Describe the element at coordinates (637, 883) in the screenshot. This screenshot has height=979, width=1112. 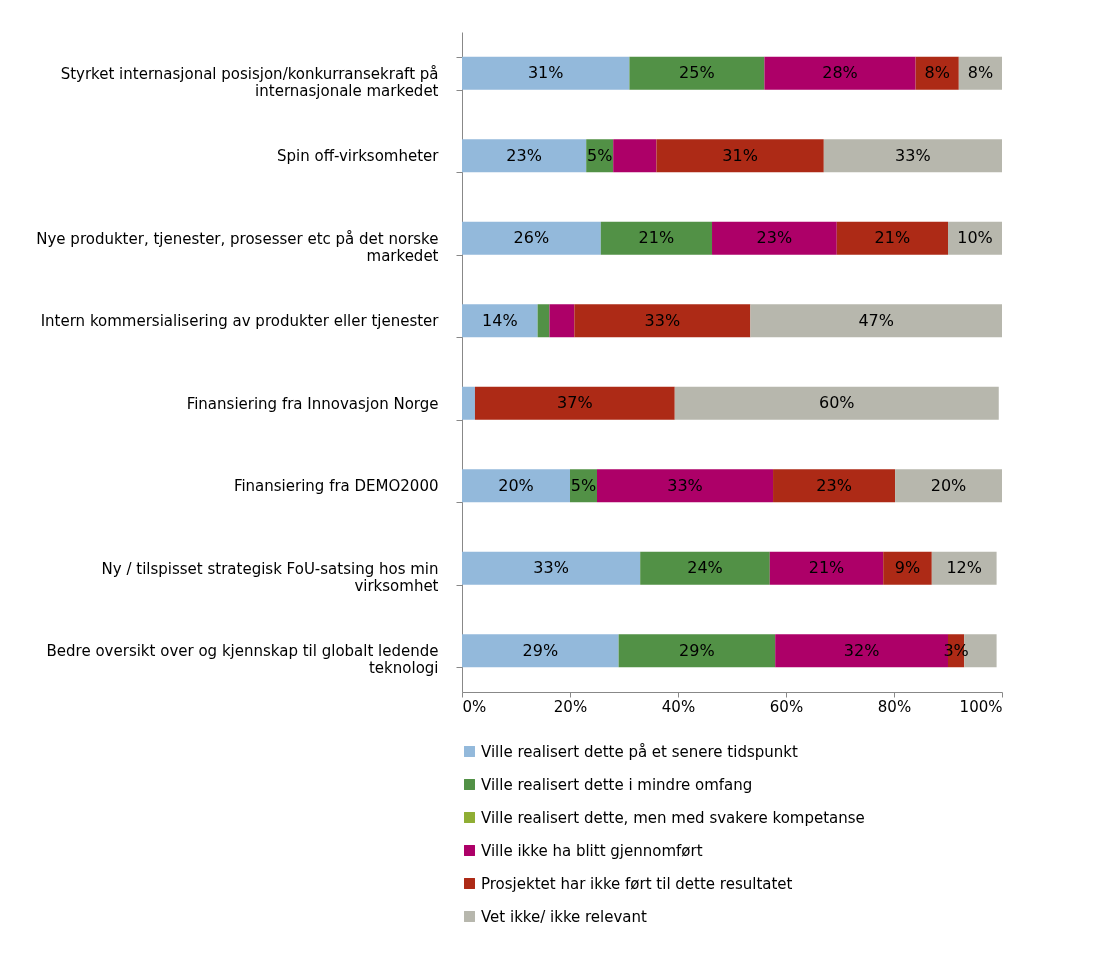
I see `legend-label: Prosjektet har ikke ført til dette resultatet` at that location.